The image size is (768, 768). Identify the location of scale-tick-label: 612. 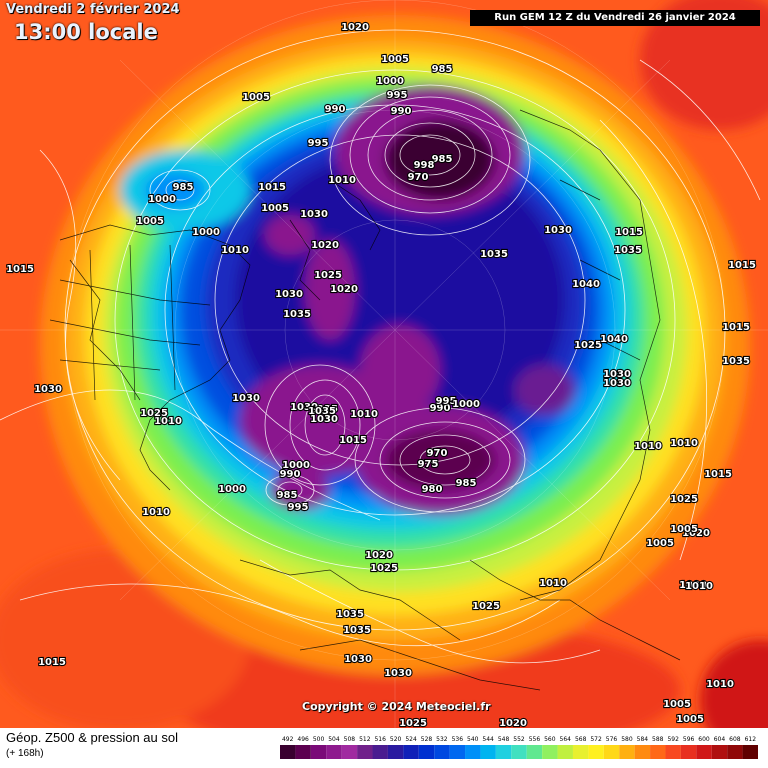
(751, 739).